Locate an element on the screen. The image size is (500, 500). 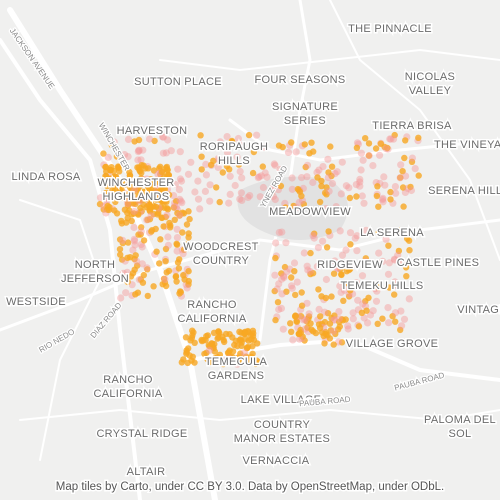
place-label: TEMEKU HILLS is located at coordinates (381, 286).